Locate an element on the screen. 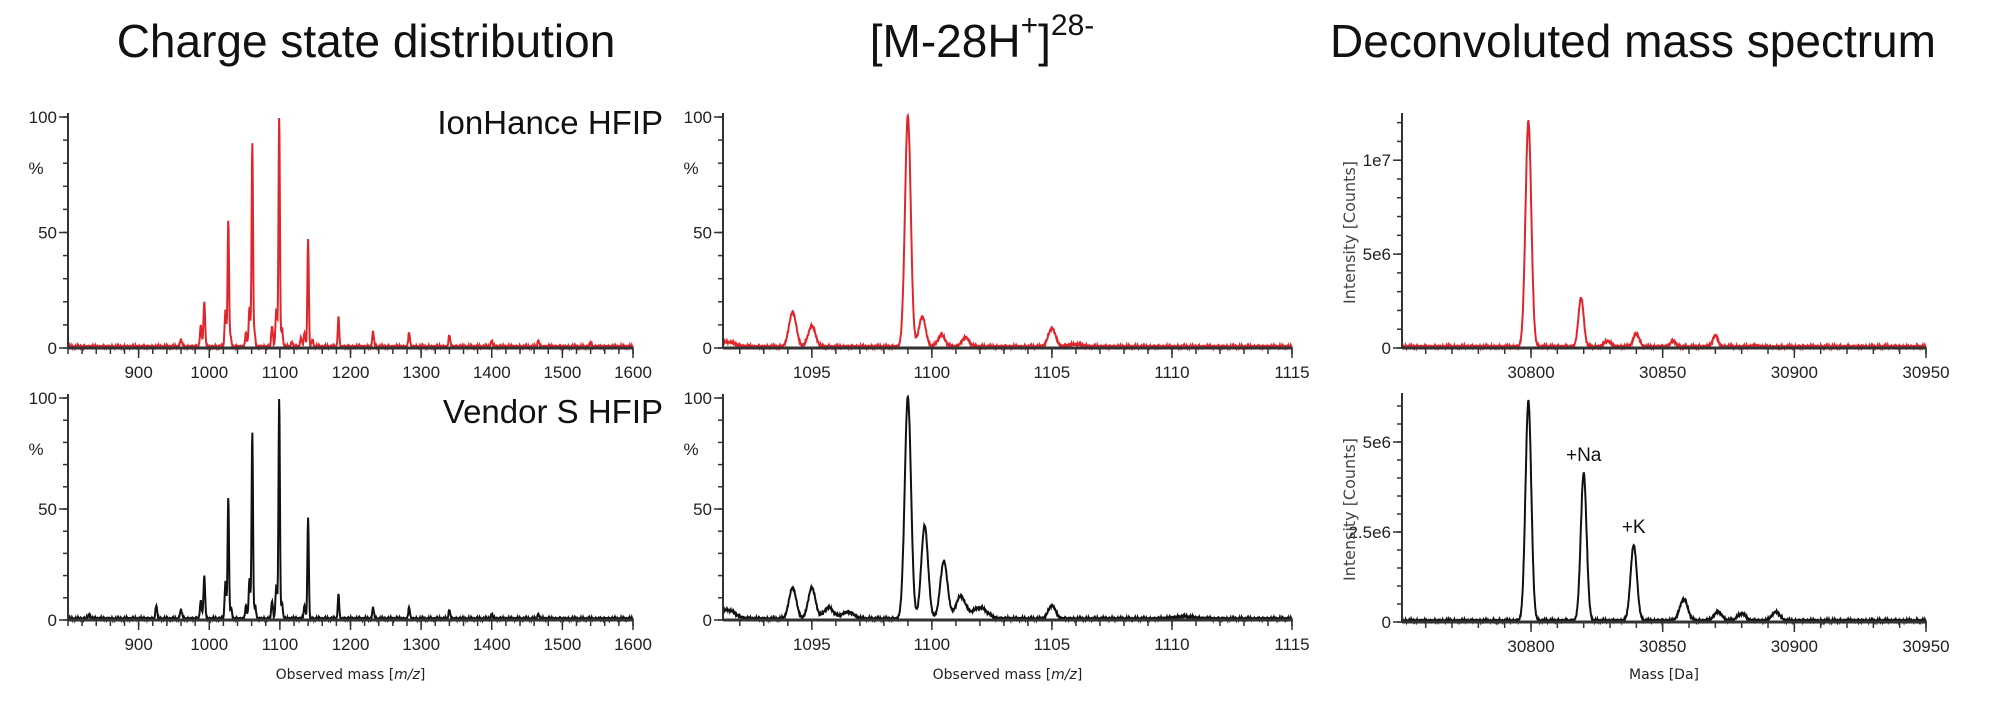 Image resolution: width=2000 pixels, height=722 pixels. x-axis-label-pre: Mass [Da] is located at coordinates (1664, 675).